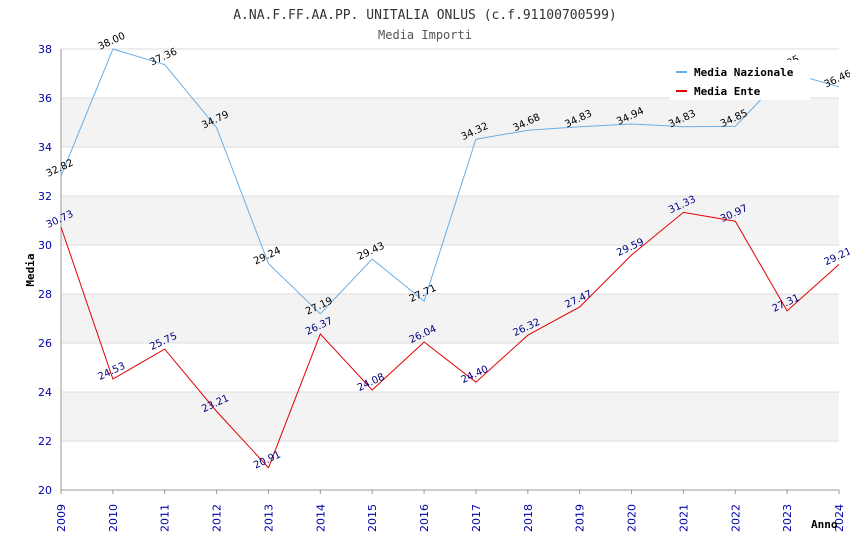 This screenshot has height=550, width=850. I want to click on x-tick-label: 2022, so click(735, 518).